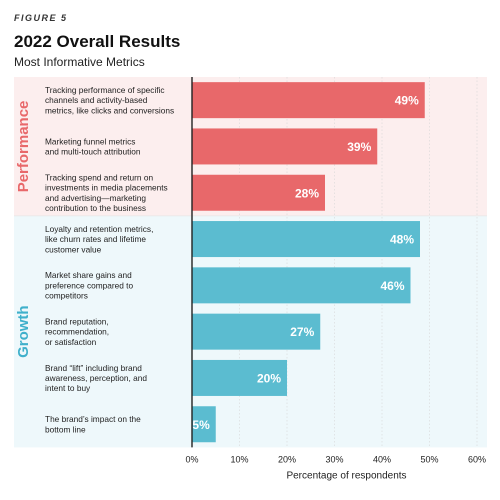 This screenshot has height=500, width=500. I want to click on category-label-line: intent to buy, so click(68, 388).